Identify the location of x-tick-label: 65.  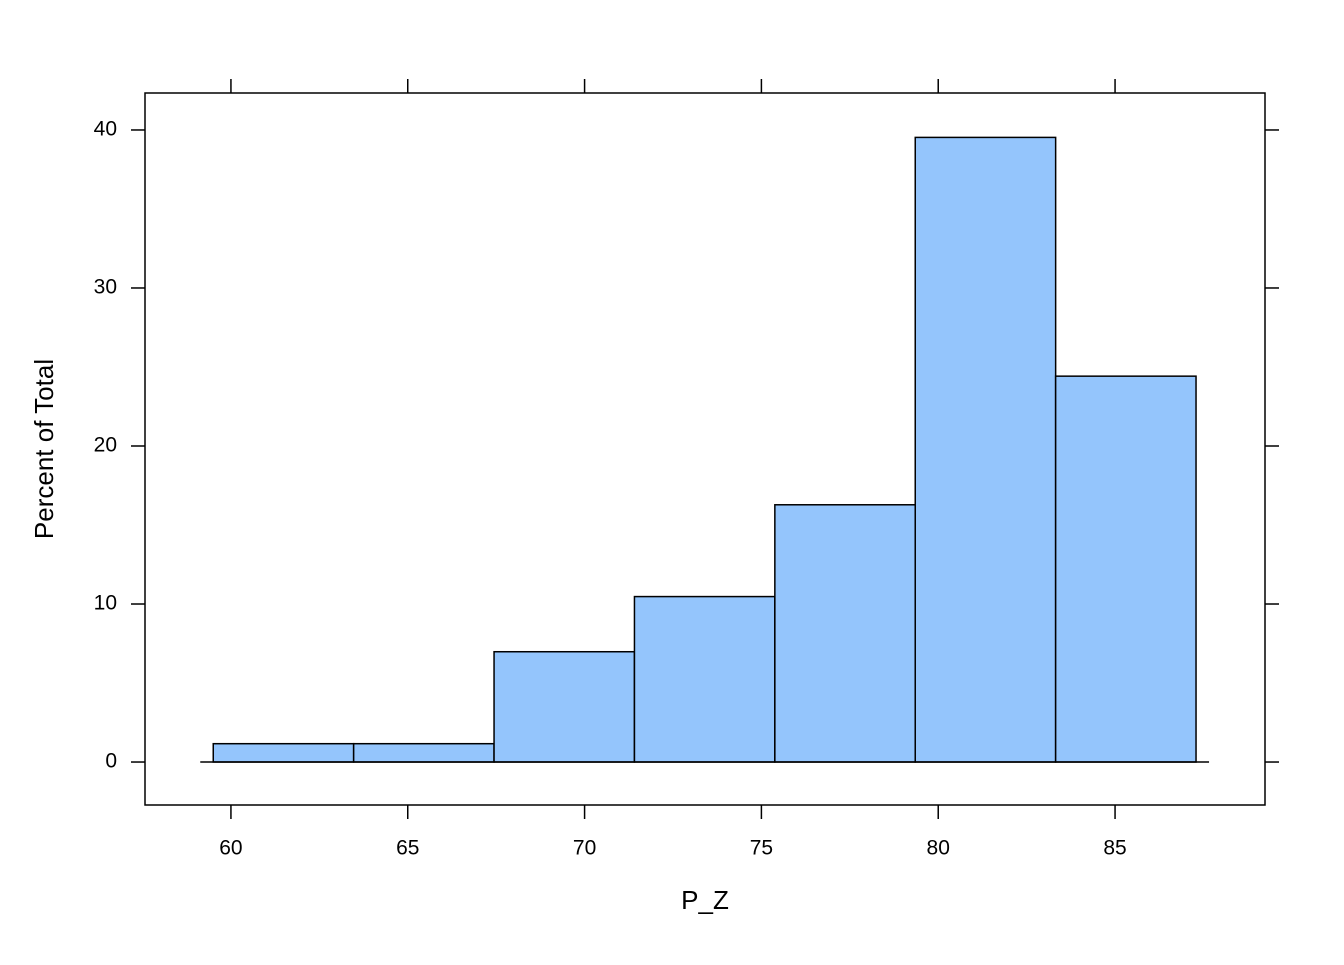
(407, 848).